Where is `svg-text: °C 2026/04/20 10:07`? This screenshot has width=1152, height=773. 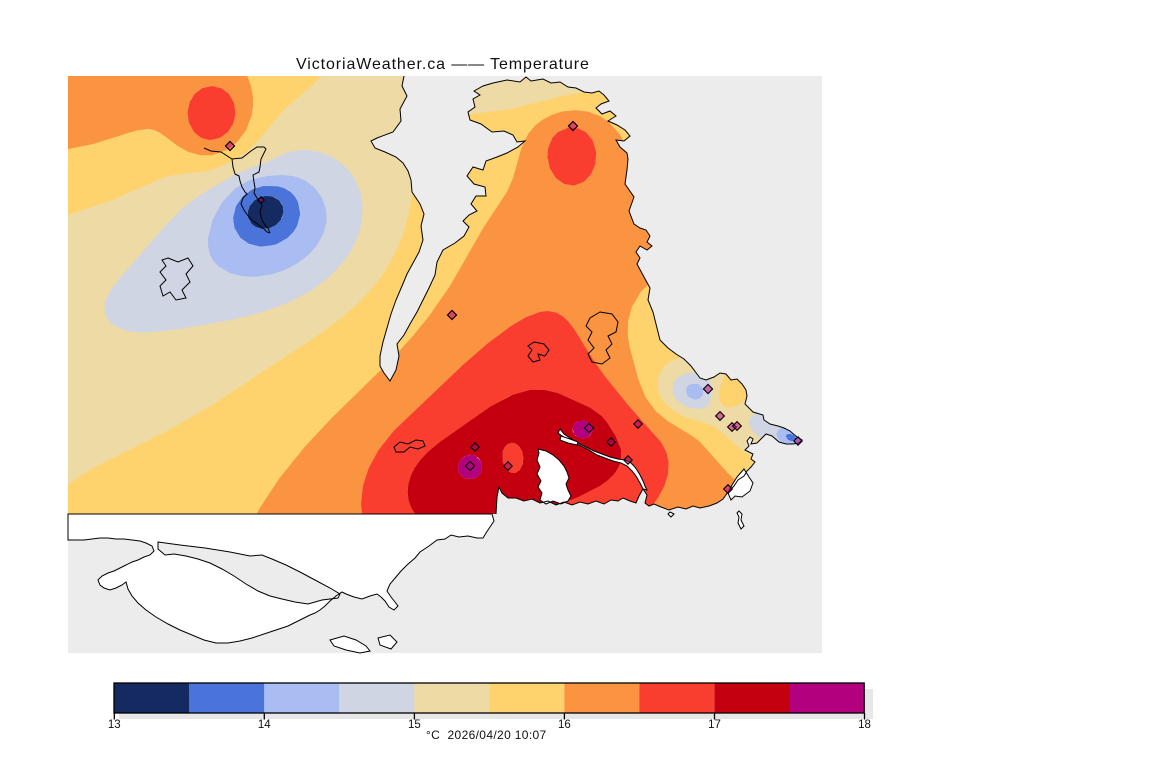
svg-text: °C 2026/04/20 10:07 is located at coordinates (486, 735).